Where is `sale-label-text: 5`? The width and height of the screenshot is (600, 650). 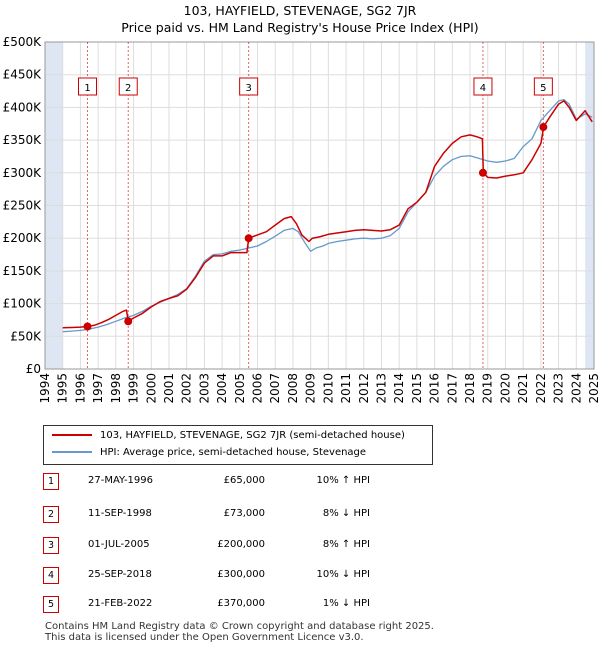
sale-label-text: 5 is located at coordinates (543, 88).